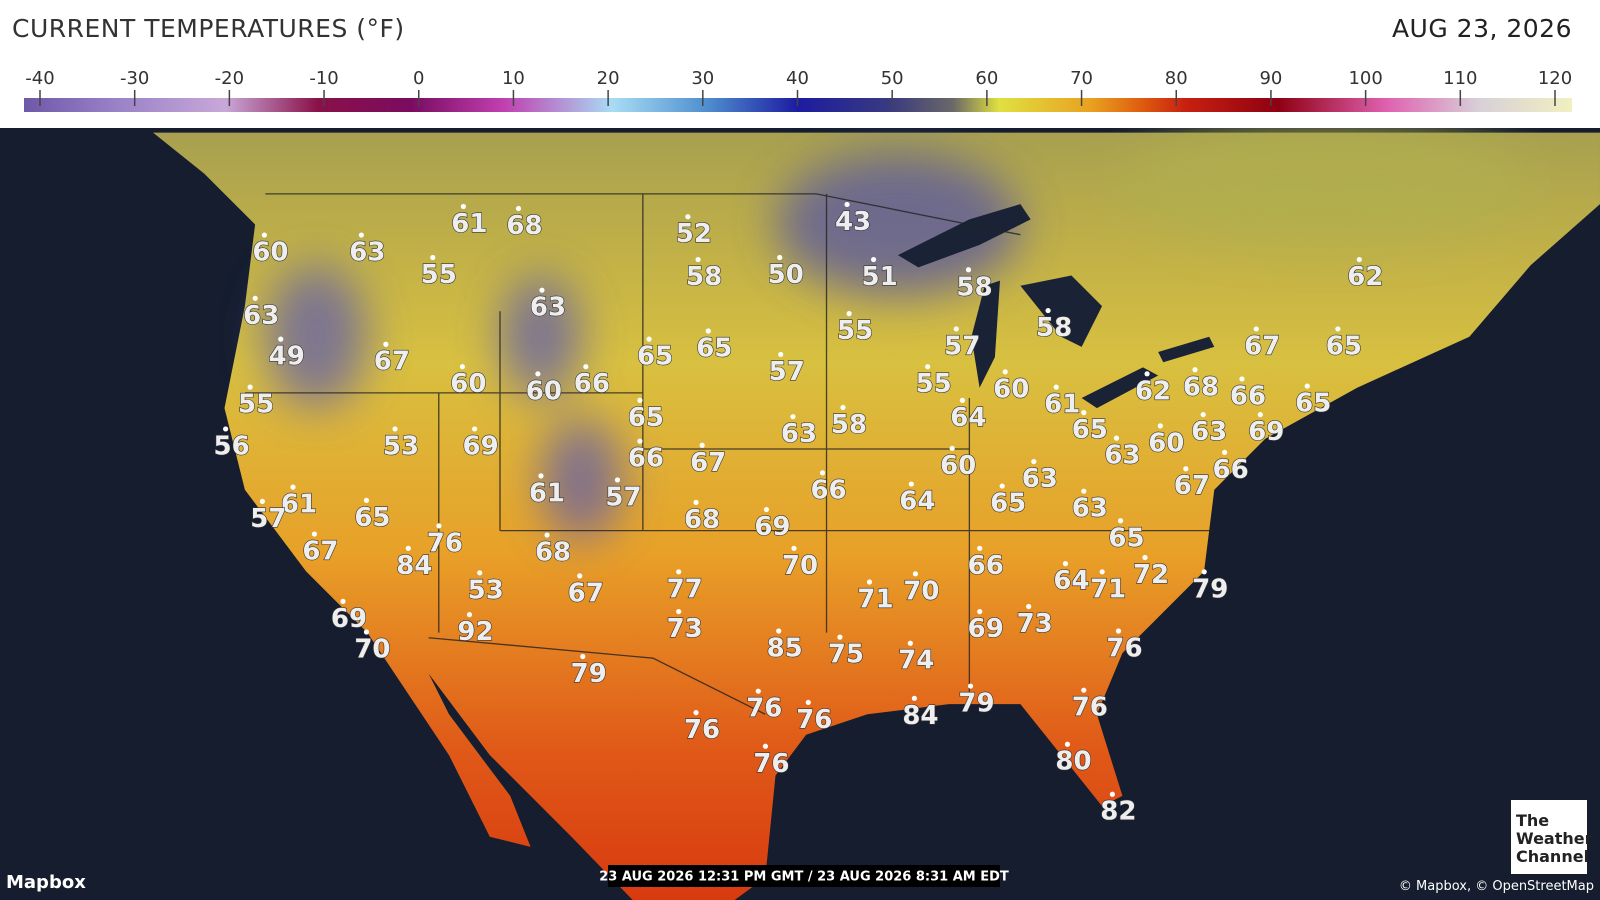  Describe the element at coordinates (1270, 78) in the screenshot. I see `scale-tick-label: 90` at that location.